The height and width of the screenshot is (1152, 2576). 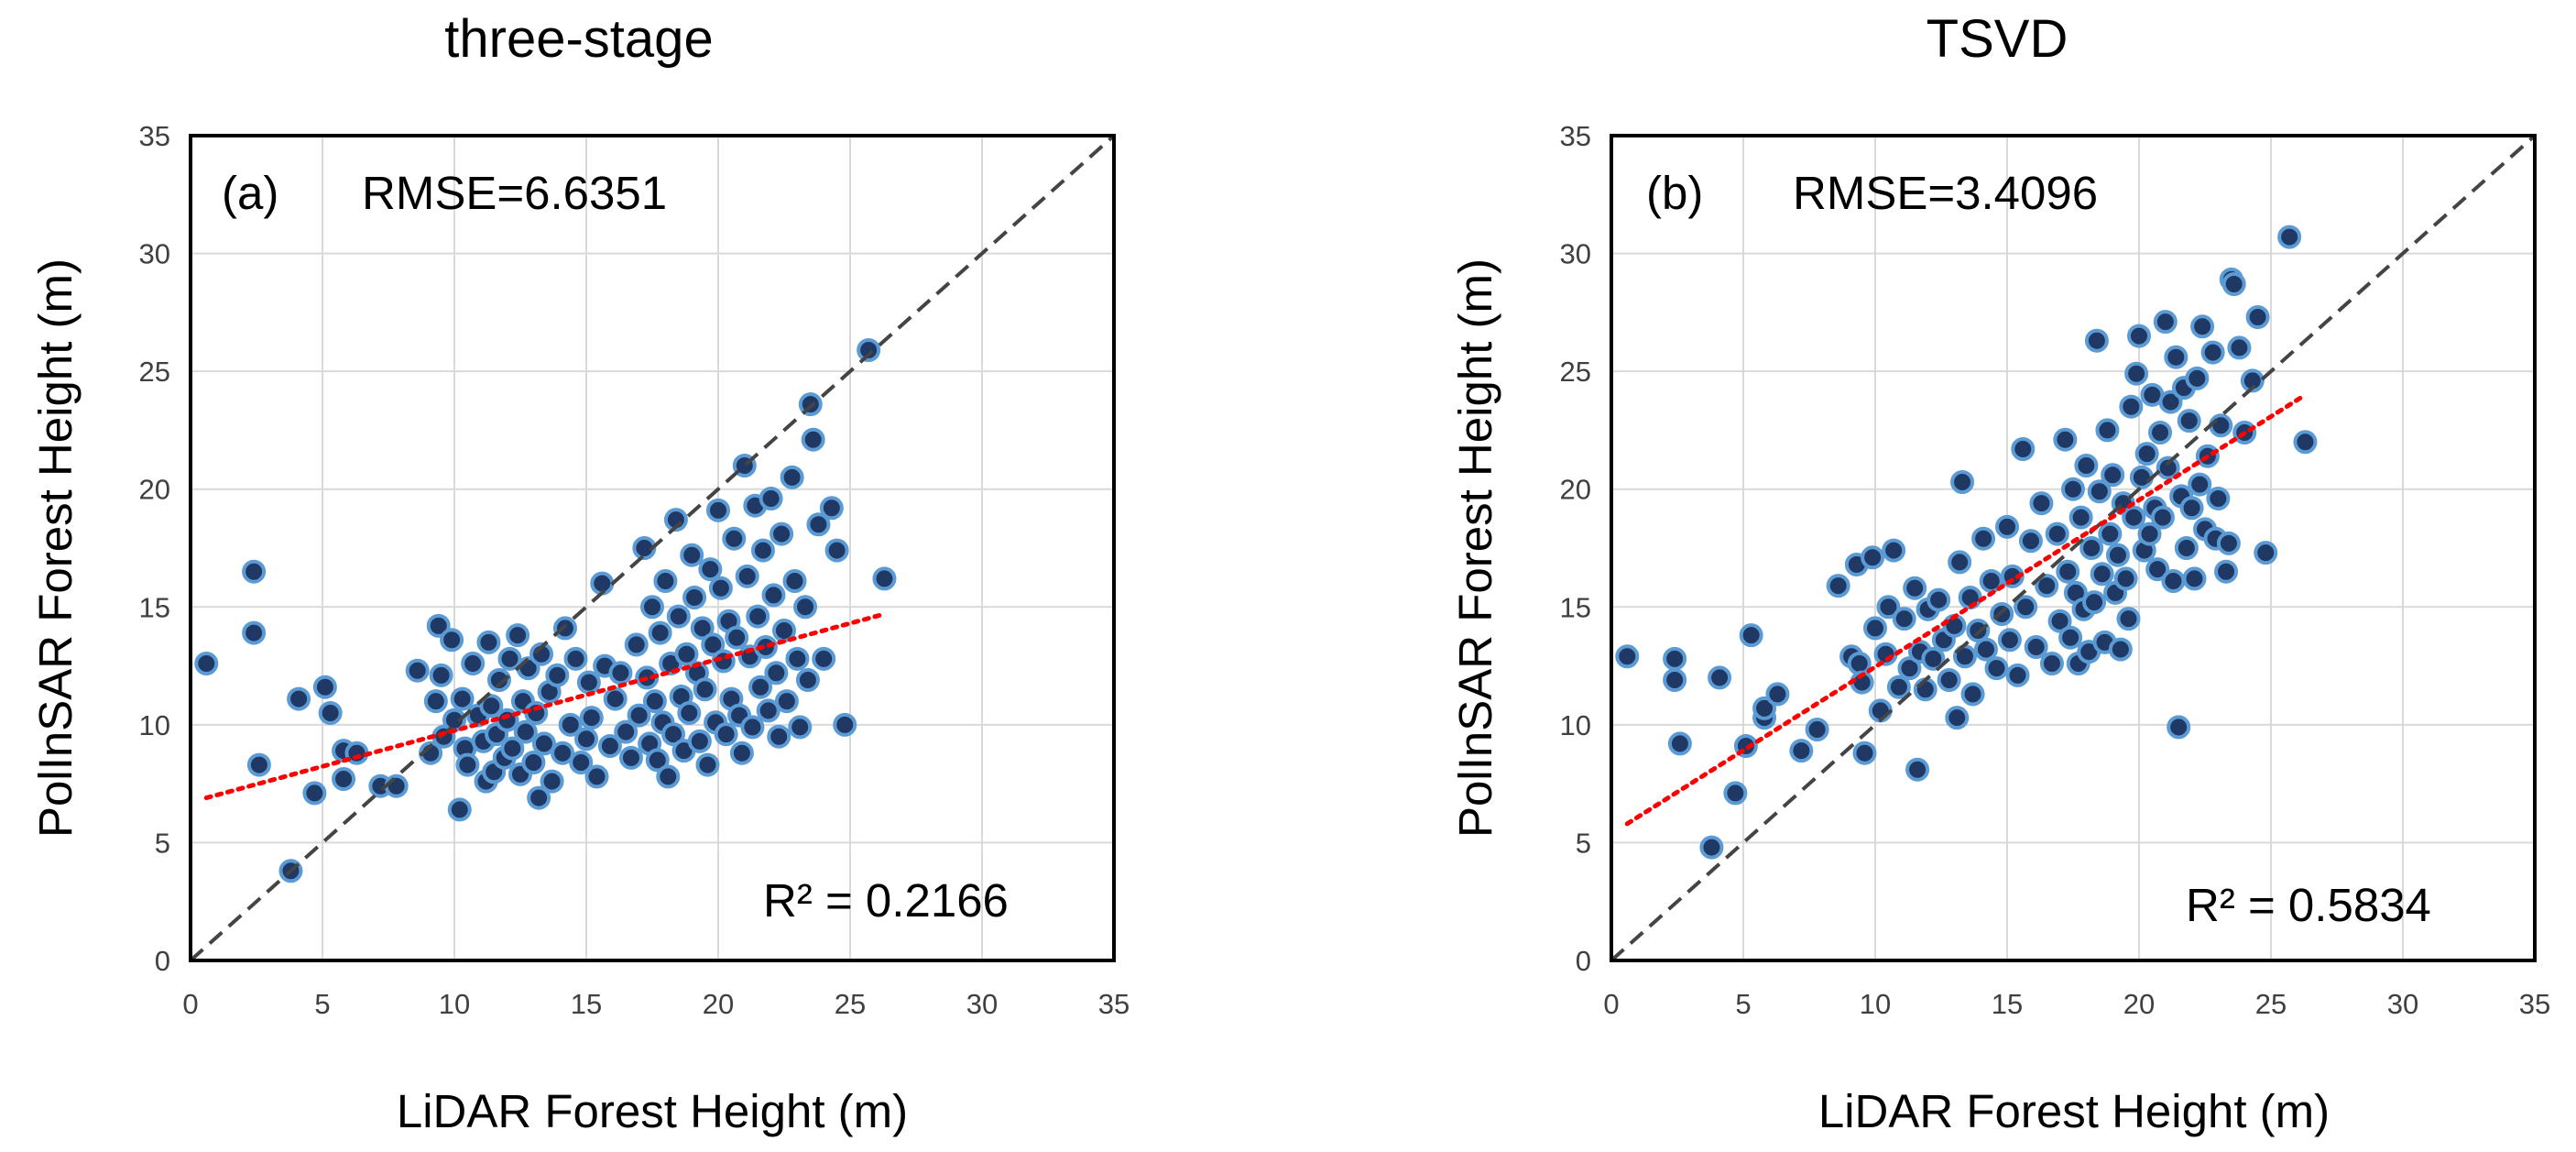 I want to click on trend-line, so click(x=545, y=706).